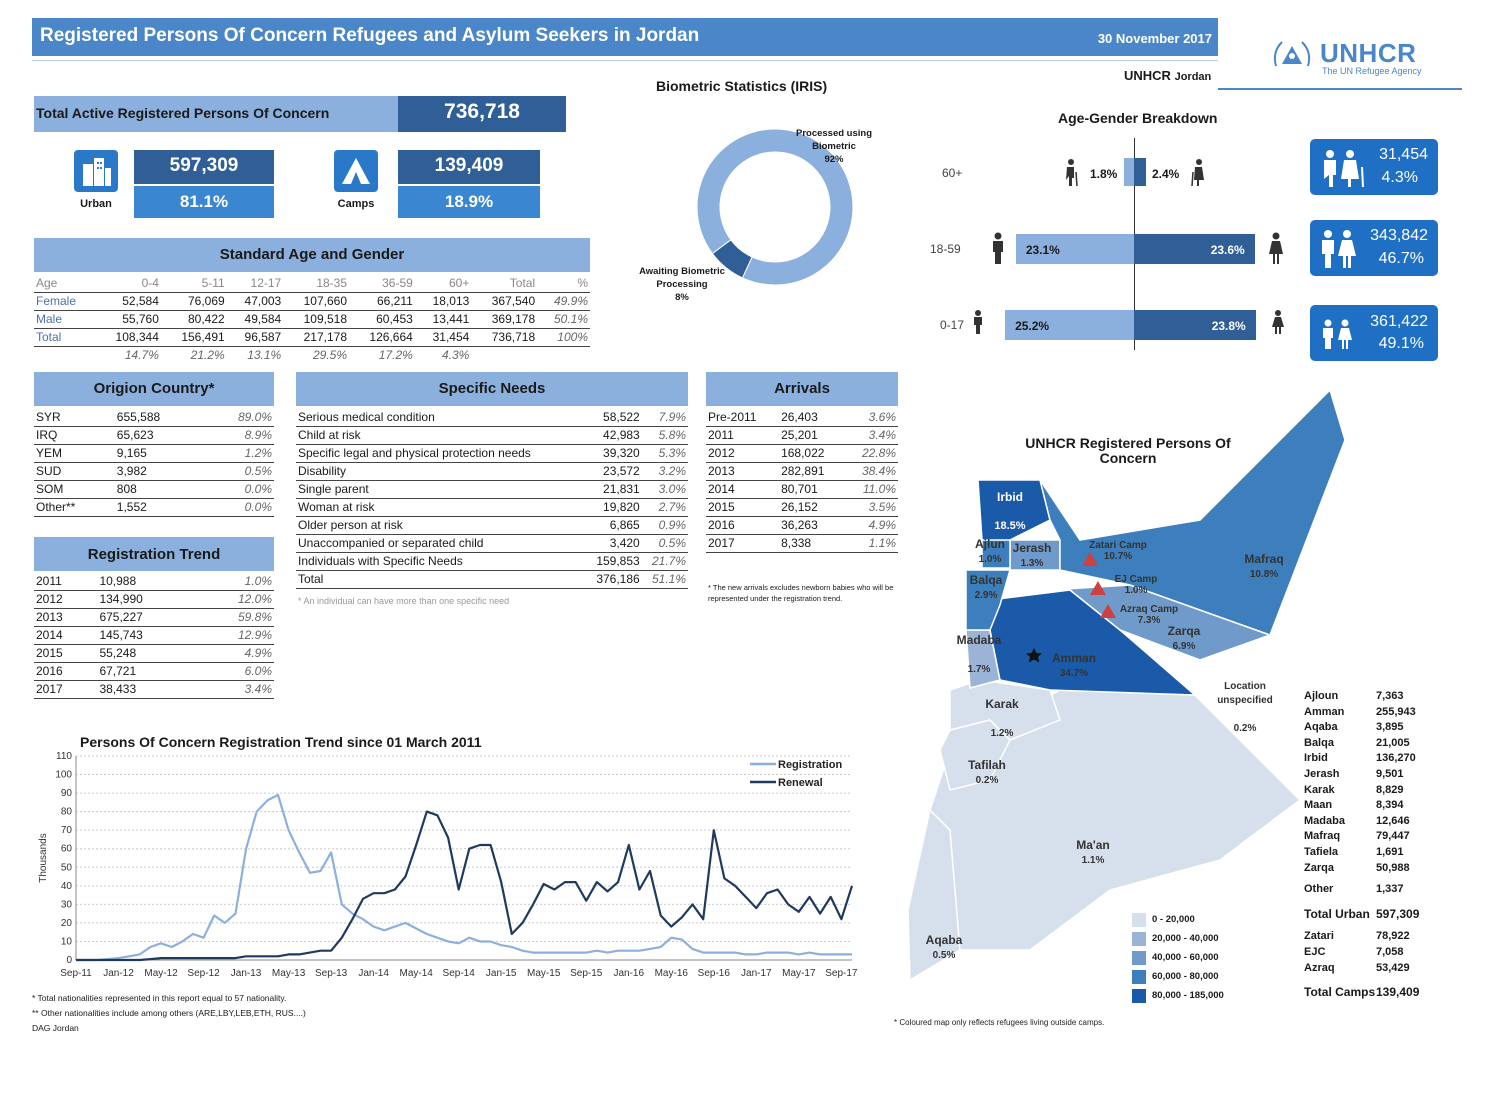 The width and height of the screenshot is (1492, 1096). What do you see at coordinates (1369, 993) in the screenshot?
I see `governorate-row: Total Camps 139,409` at bounding box center [1369, 993].